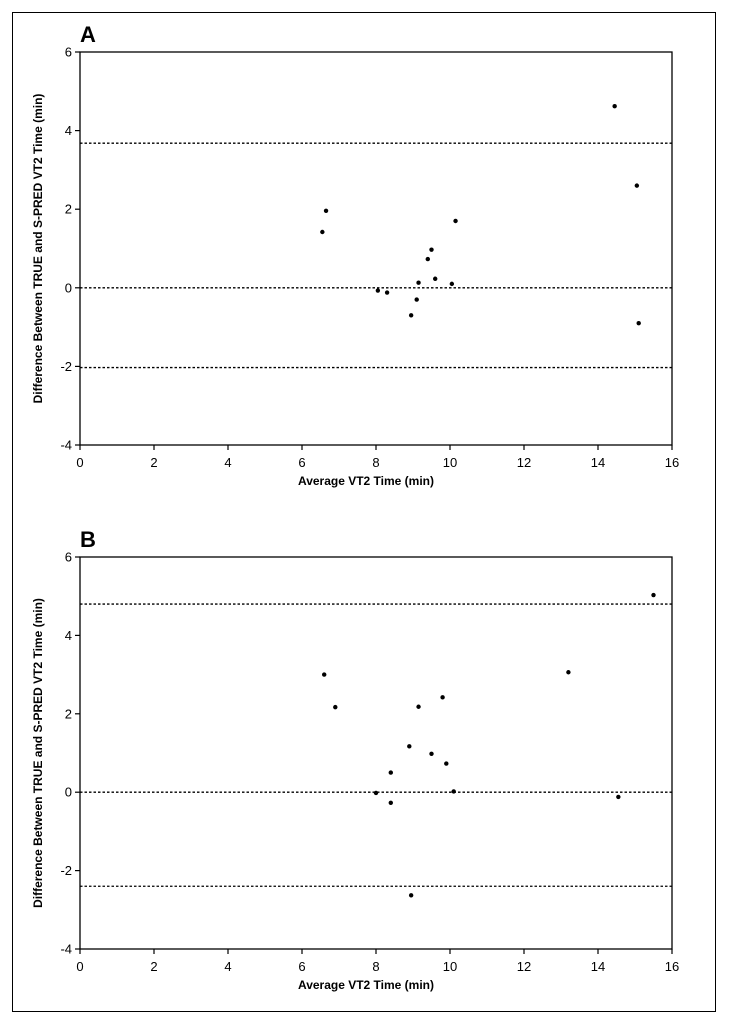 The width and height of the screenshot is (730, 1024). I want to click on panel-a-x-tick-label: 8, so click(375, 462).